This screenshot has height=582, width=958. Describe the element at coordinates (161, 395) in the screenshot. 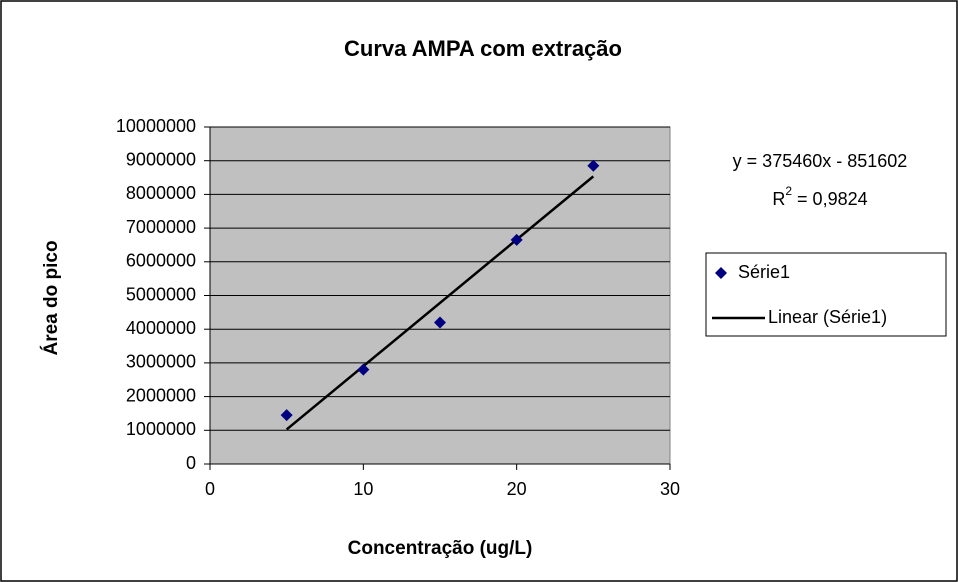

I see `y-tick-label: 2000000` at that location.